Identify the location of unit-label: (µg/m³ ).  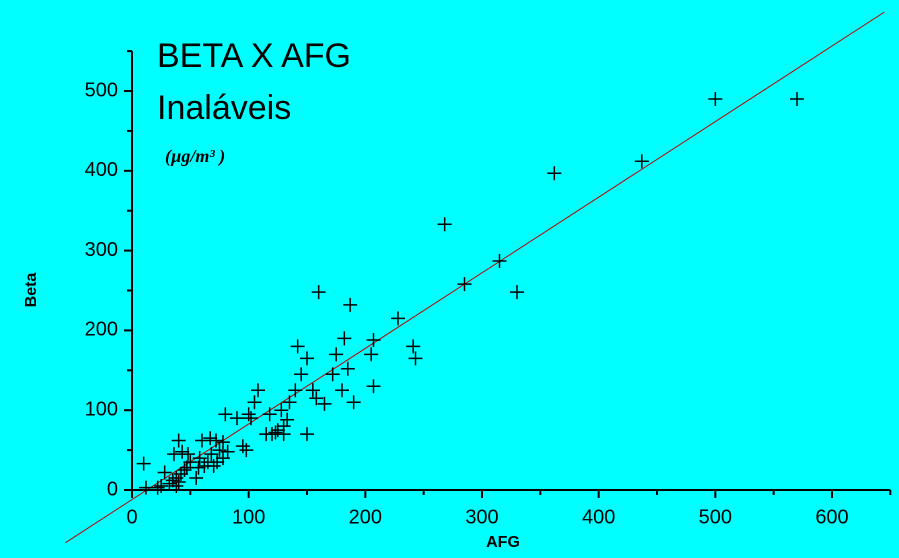
(195, 156).